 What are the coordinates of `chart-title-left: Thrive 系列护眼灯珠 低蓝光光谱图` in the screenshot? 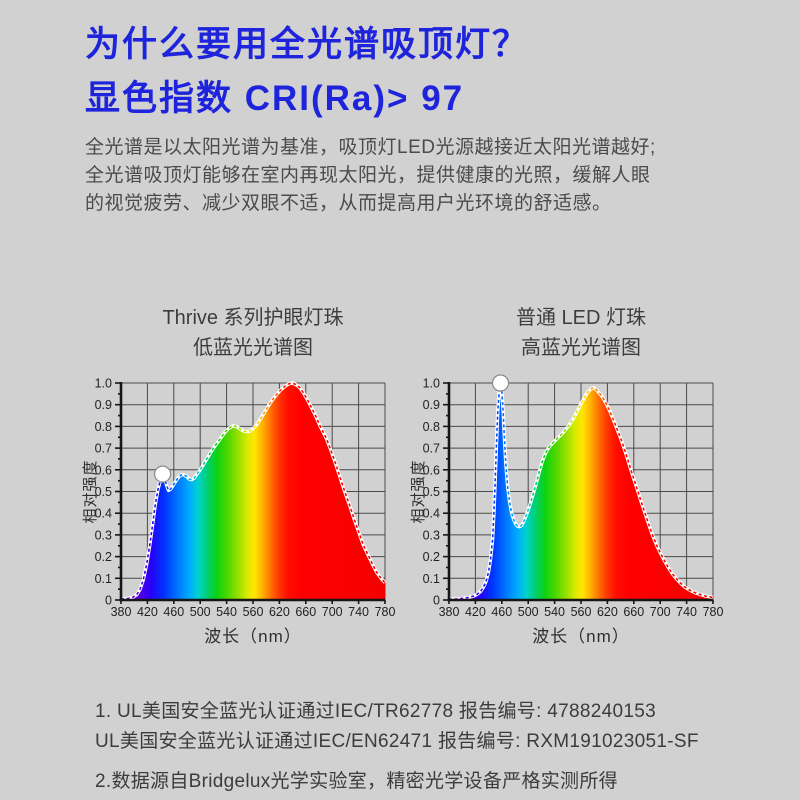 It's located at (253, 333).